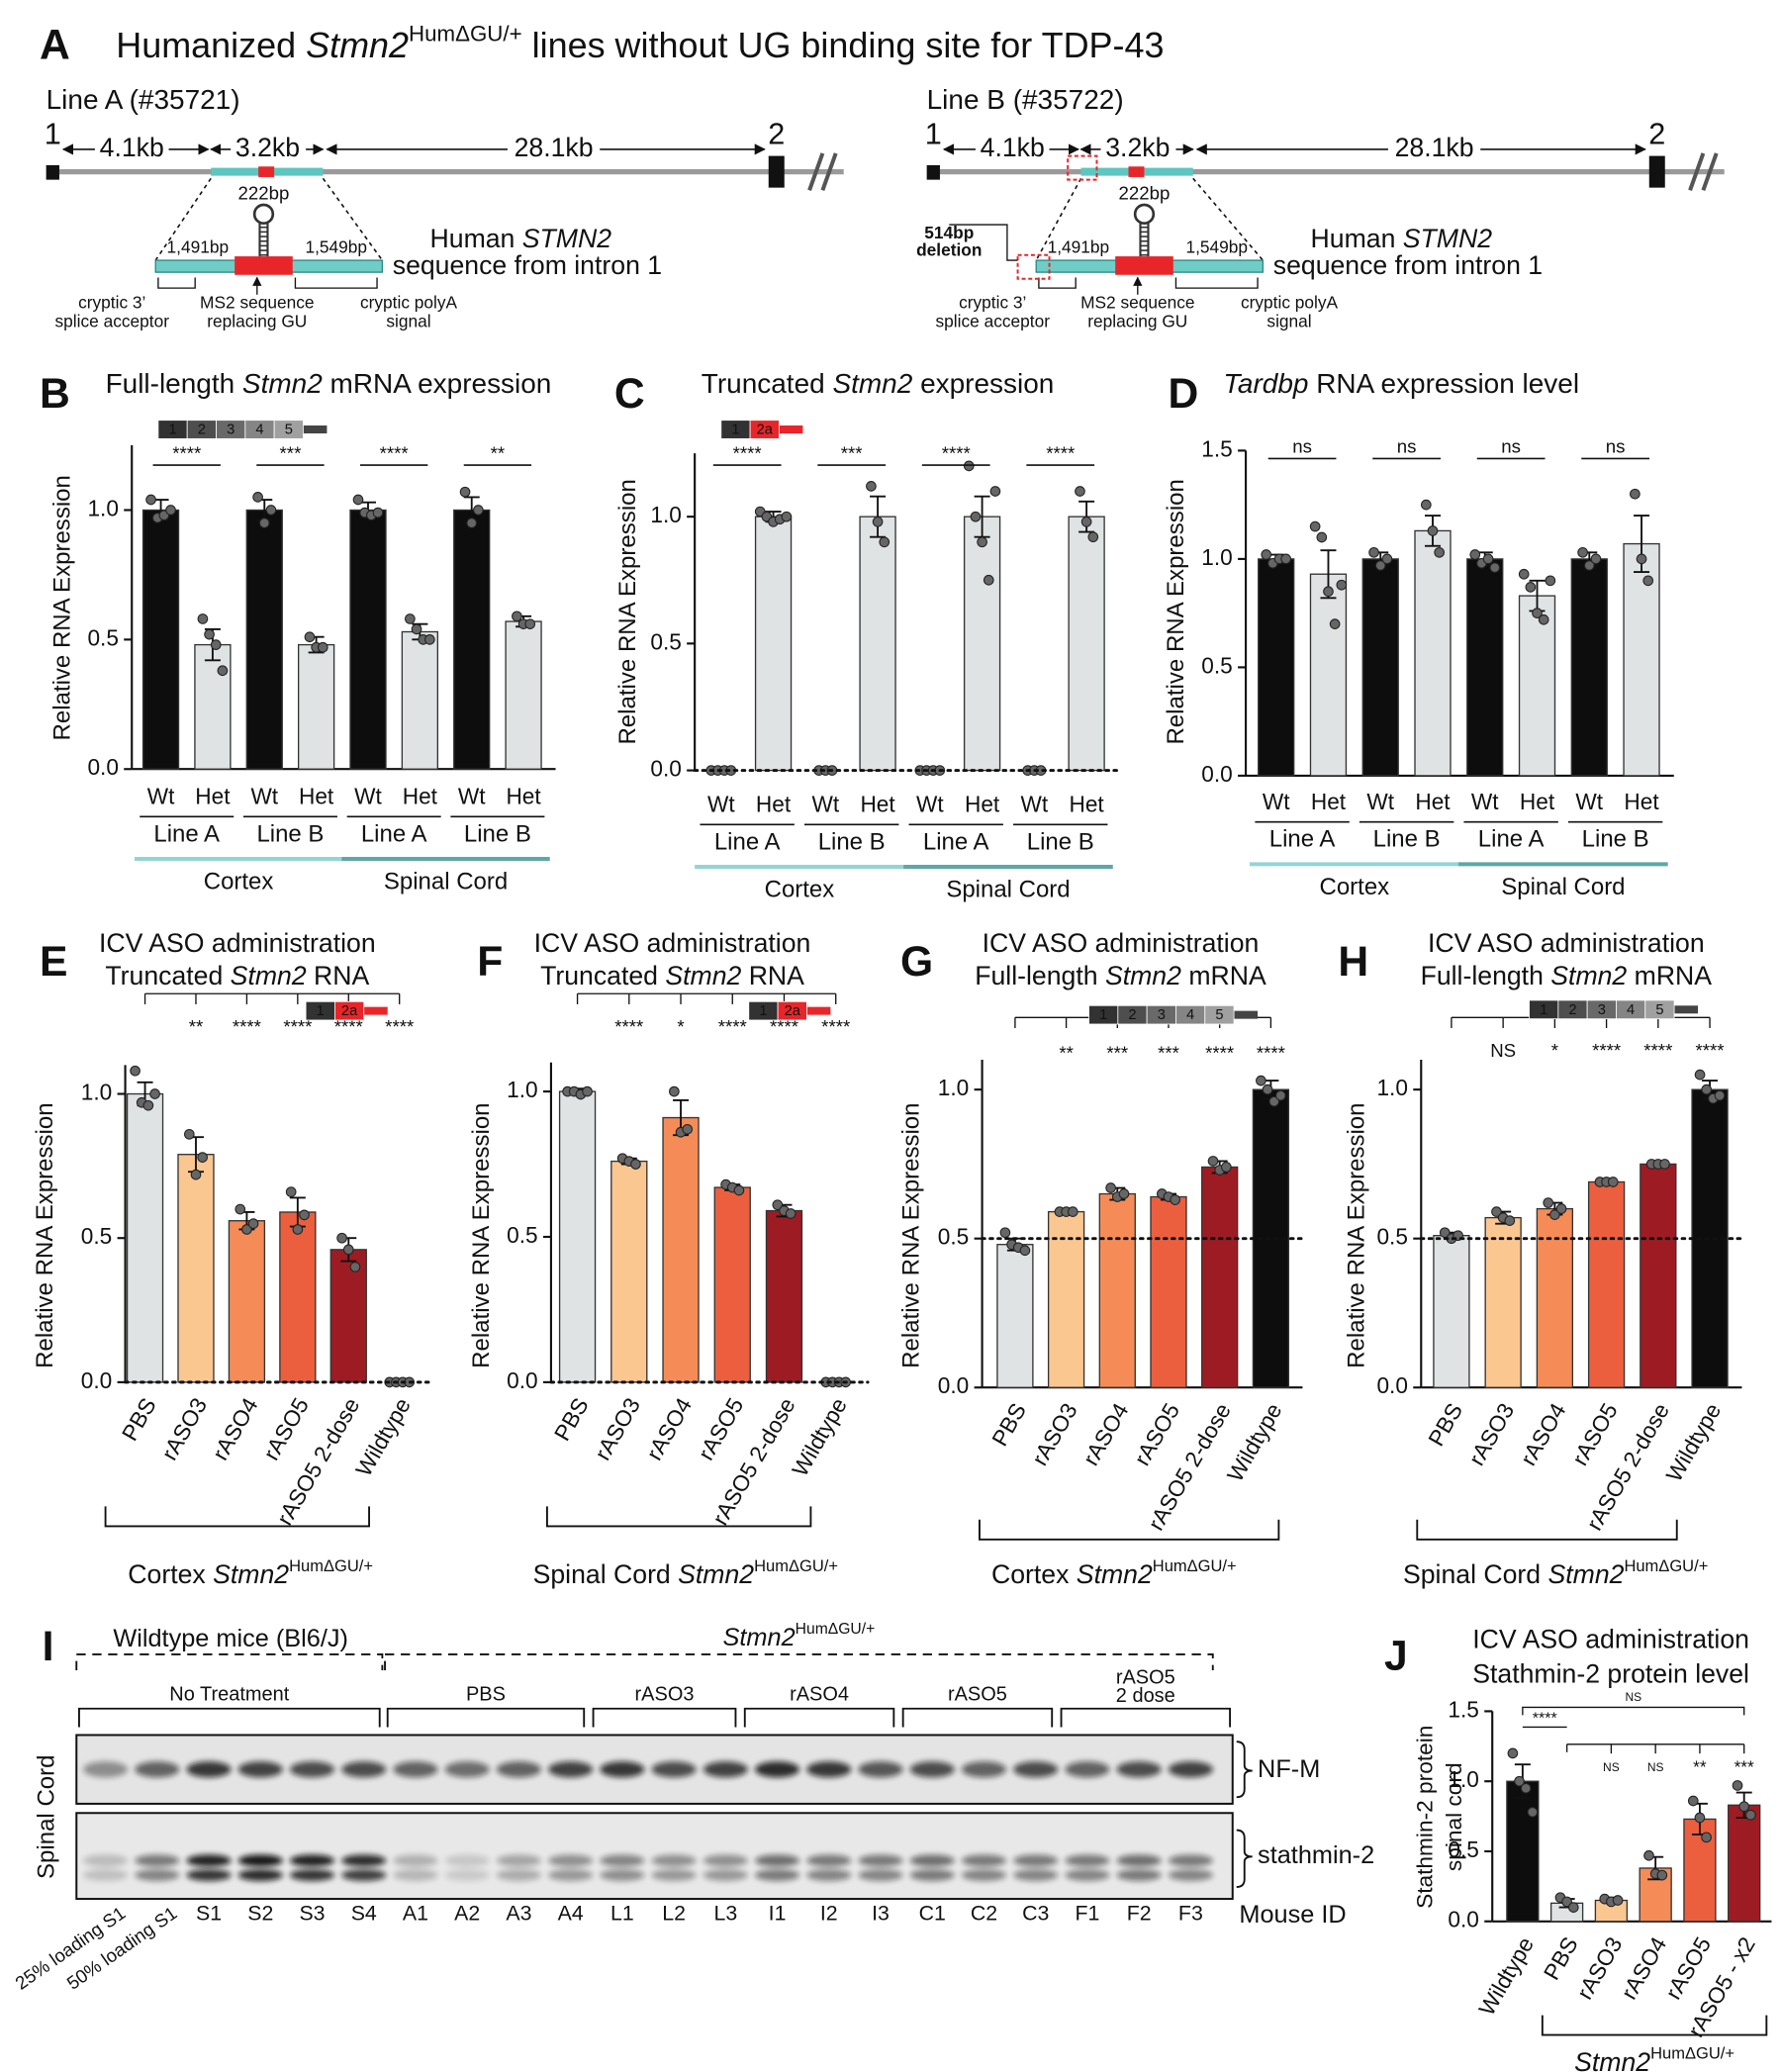 The height and width of the screenshot is (2072, 1781). I want to click on y-axis-label: Relative RNA Expression, so click(45, 1234).